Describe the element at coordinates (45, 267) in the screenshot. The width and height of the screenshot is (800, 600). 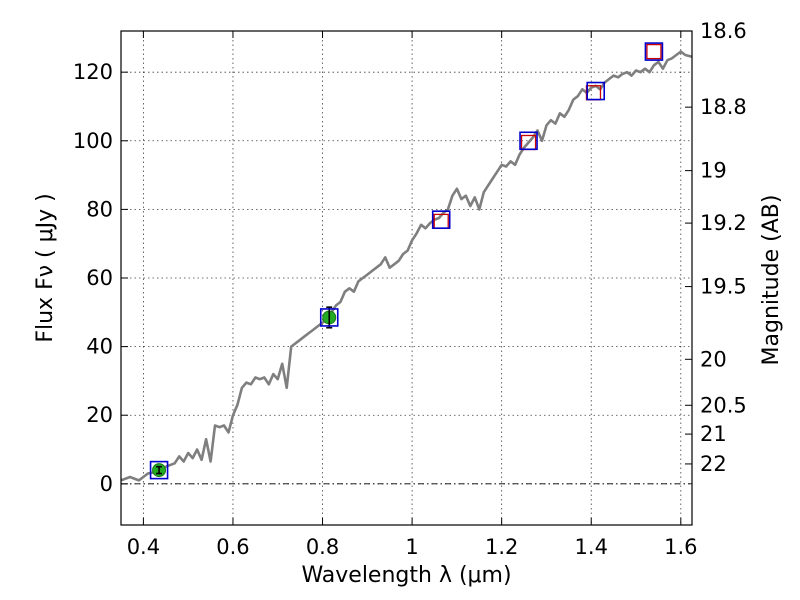
I see `y-axis-label: Flux Fν ( μJy )` at that location.